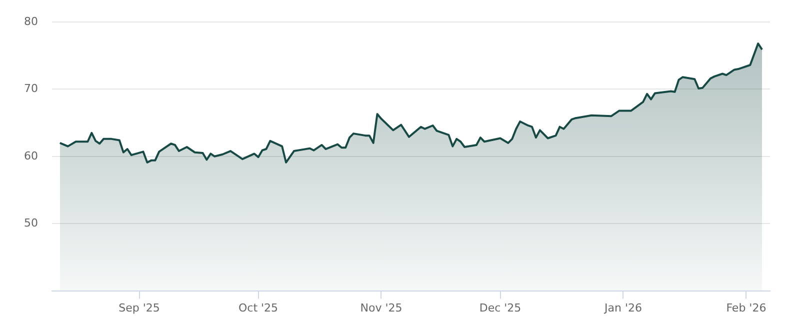 This screenshot has height=324, width=800. I want to click on x-tick-label: Nov '25, so click(381, 307).